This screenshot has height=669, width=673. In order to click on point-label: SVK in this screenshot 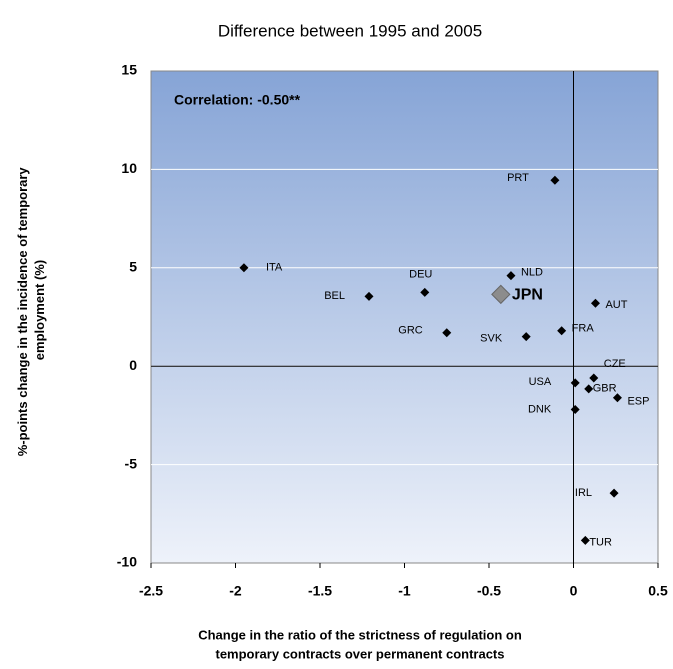, I will do `click(491, 339)`.